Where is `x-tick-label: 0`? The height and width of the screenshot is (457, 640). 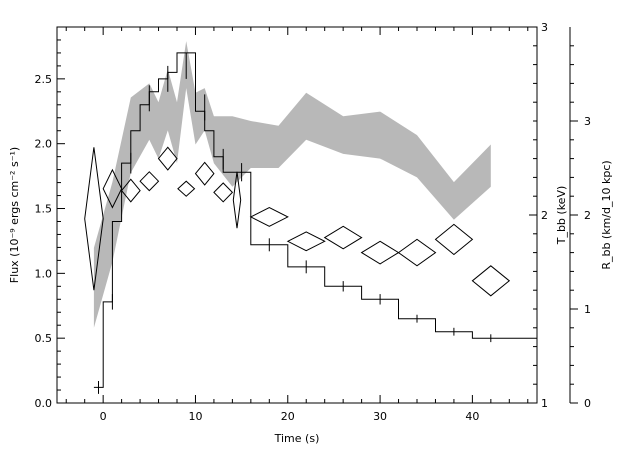 x-tick-label: 0 is located at coordinates (103, 416).